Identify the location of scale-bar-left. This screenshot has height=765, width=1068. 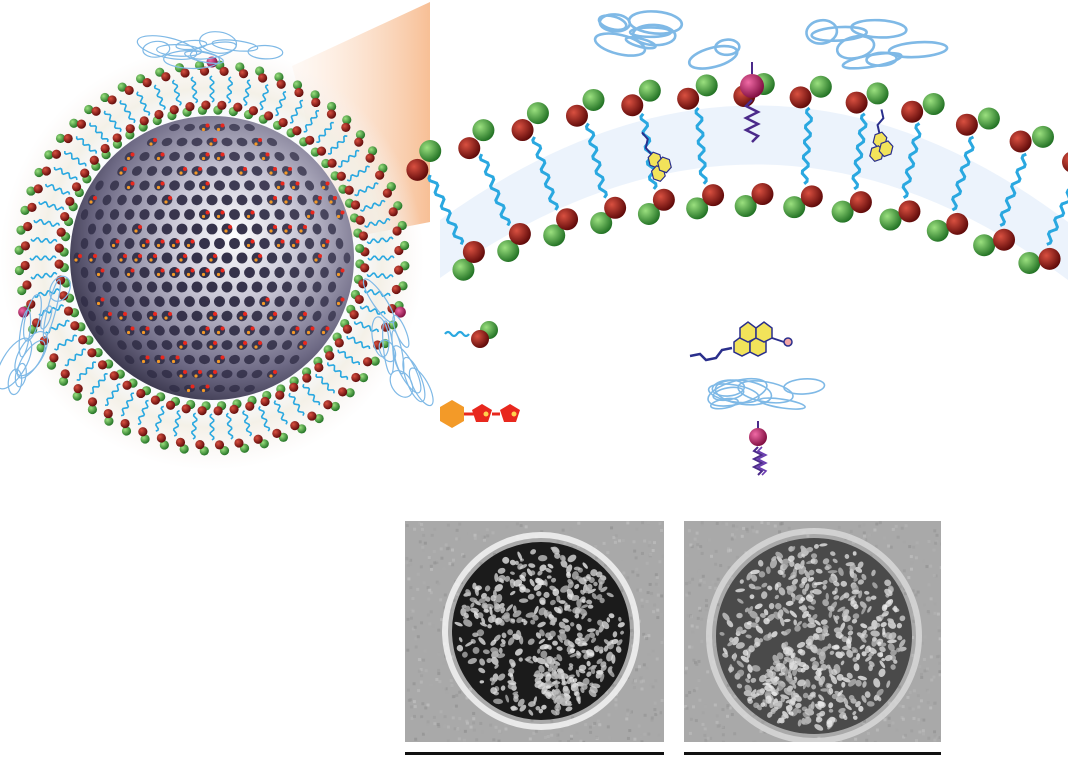
(534, 753).